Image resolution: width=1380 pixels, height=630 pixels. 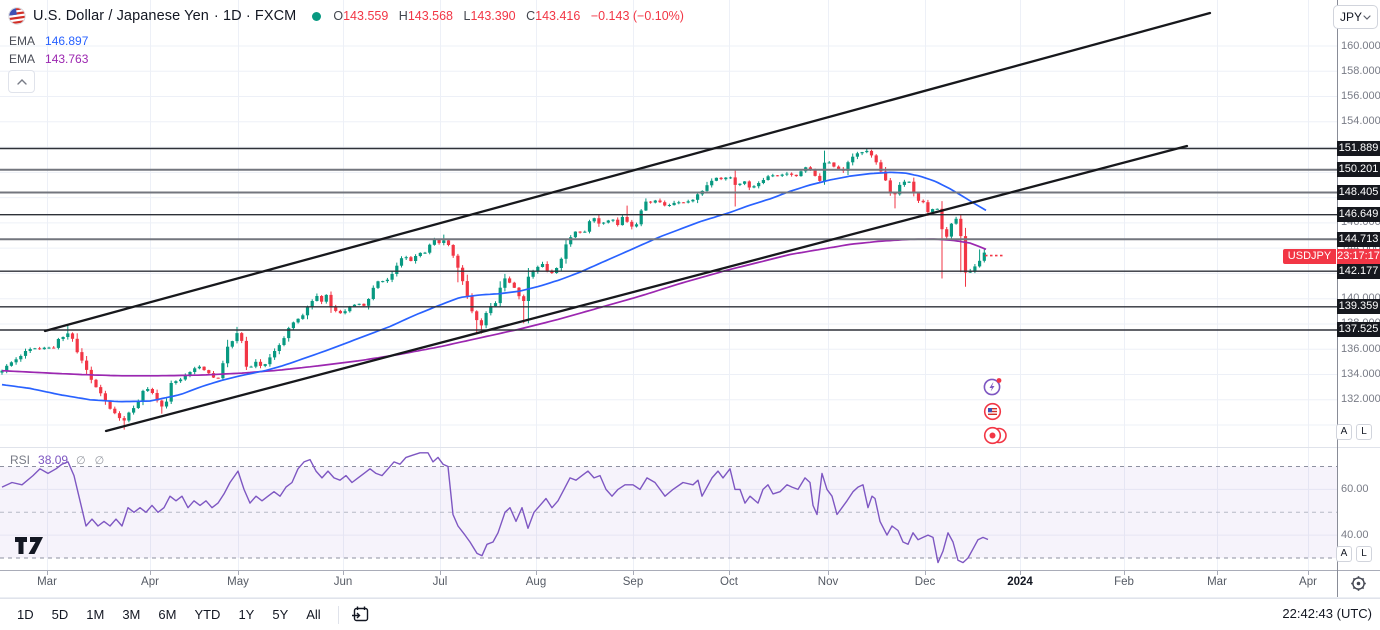 I want to click on date-range-buttons: 1D 5D 1M 3M 6M YTD 1Y 5Y All, so click(x=169, y=615).